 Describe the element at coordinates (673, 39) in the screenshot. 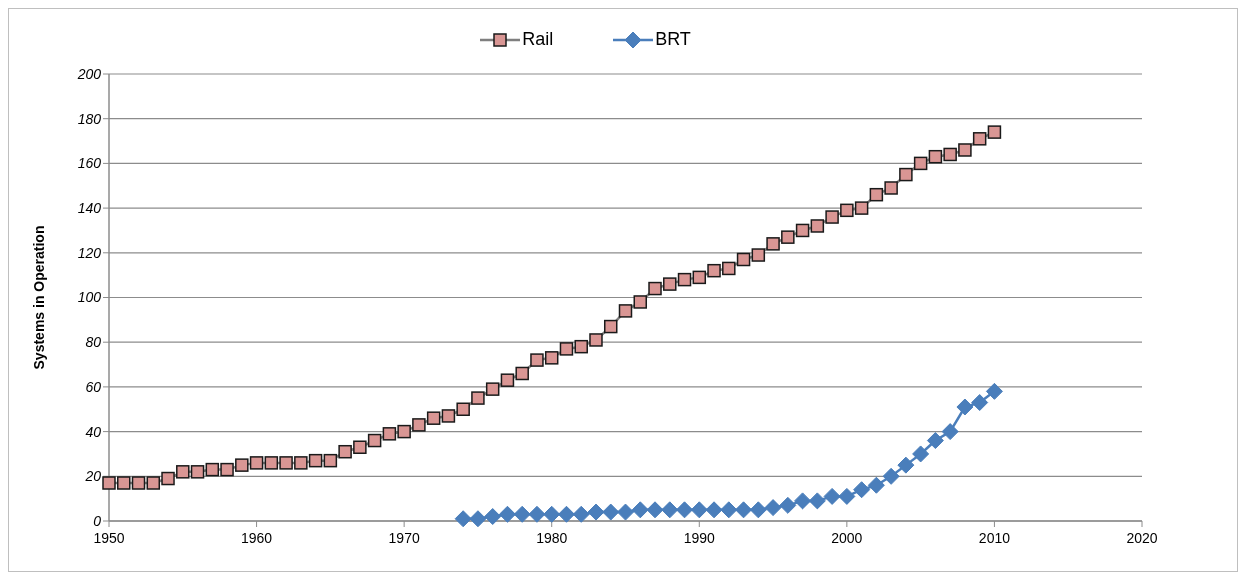

I see `legend-label: BRT` at that location.